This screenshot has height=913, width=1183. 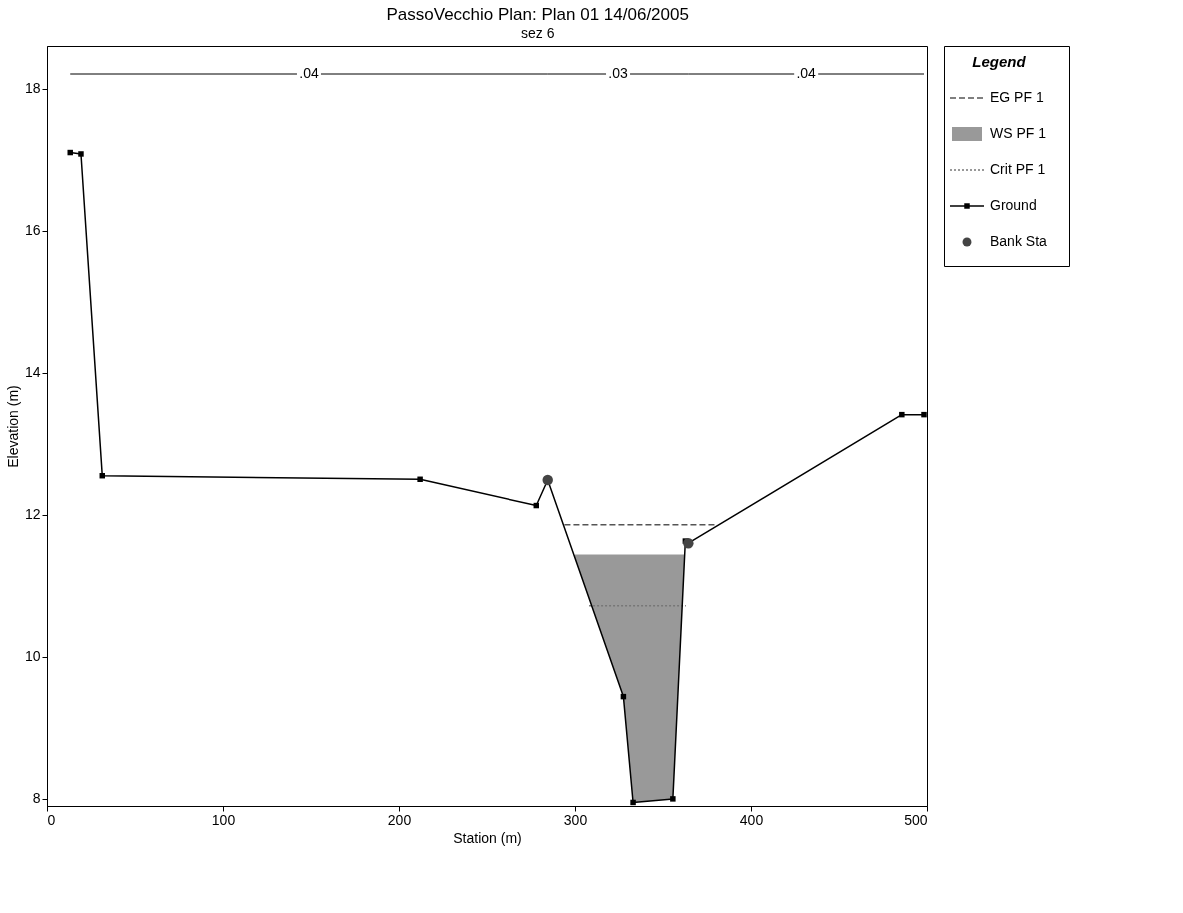 I want to click on legend-label: Crit PF 1, so click(x=1018, y=169).